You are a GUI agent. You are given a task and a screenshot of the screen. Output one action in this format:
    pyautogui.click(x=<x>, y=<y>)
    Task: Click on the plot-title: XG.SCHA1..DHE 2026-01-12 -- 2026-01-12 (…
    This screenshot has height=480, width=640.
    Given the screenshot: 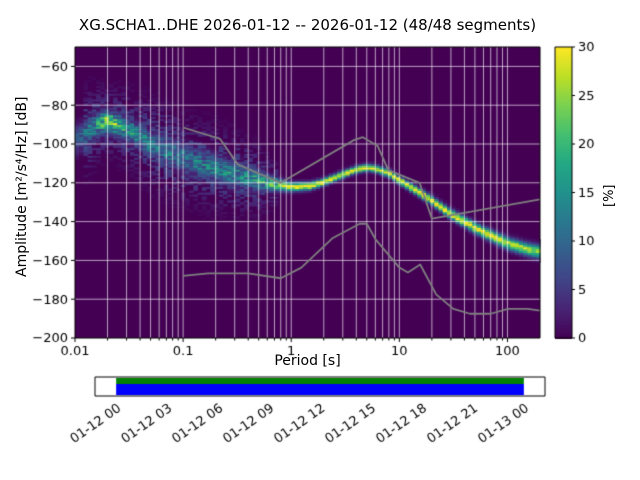 What is the action you would take?
    pyautogui.click(x=307, y=25)
    